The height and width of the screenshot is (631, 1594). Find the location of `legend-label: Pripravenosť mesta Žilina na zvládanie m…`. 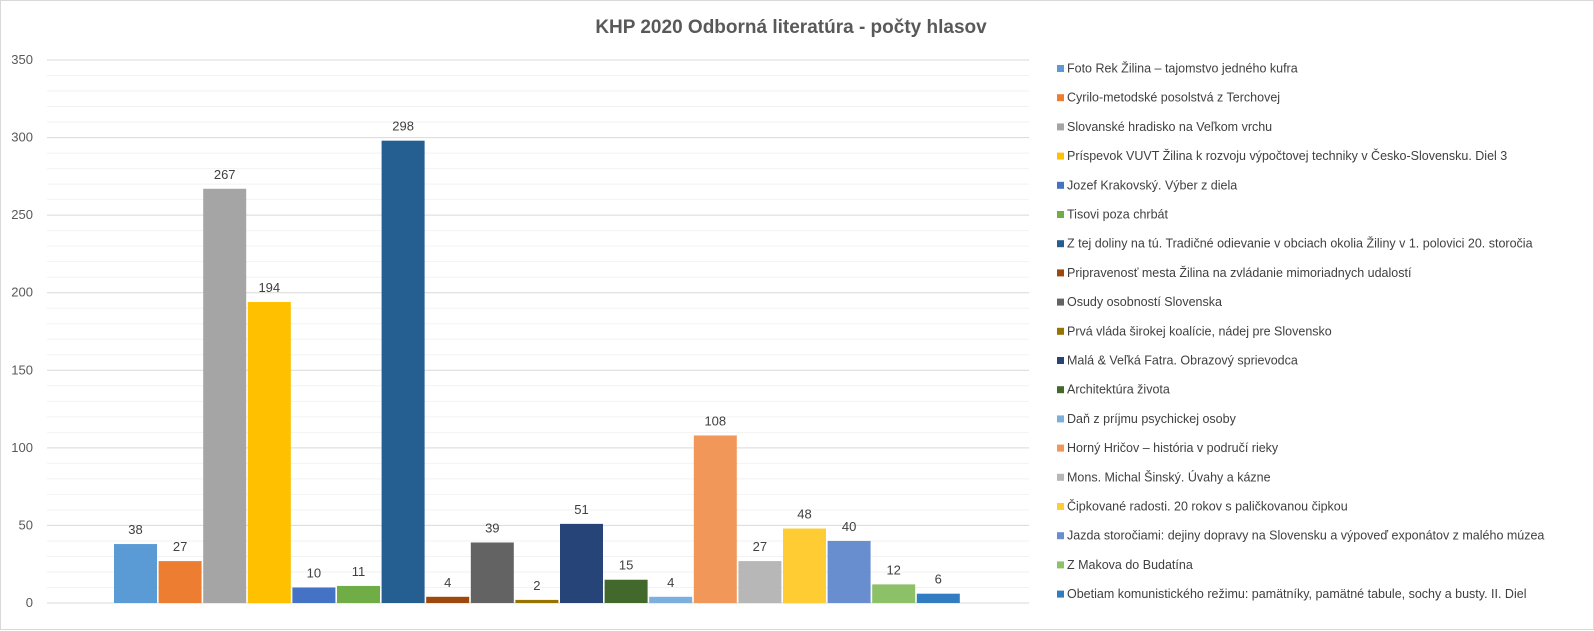

legend-label: Pripravenosť mesta Žilina na zvládanie m… is located at coordinates (1239, 272).